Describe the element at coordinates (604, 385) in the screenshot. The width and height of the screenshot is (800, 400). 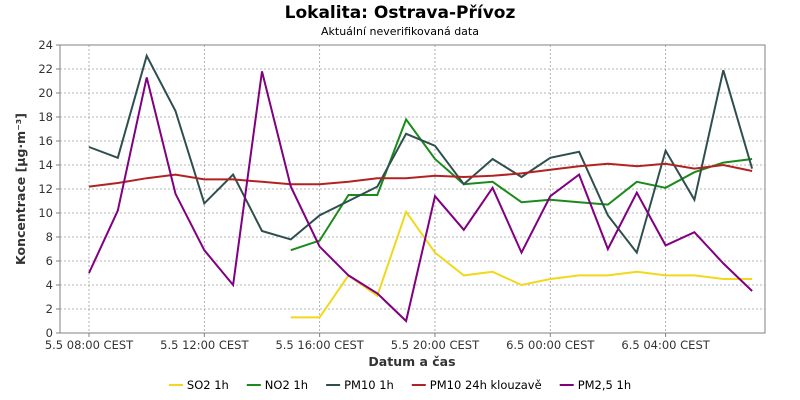
I see `legend-label: PM2,5 1h` at that location.